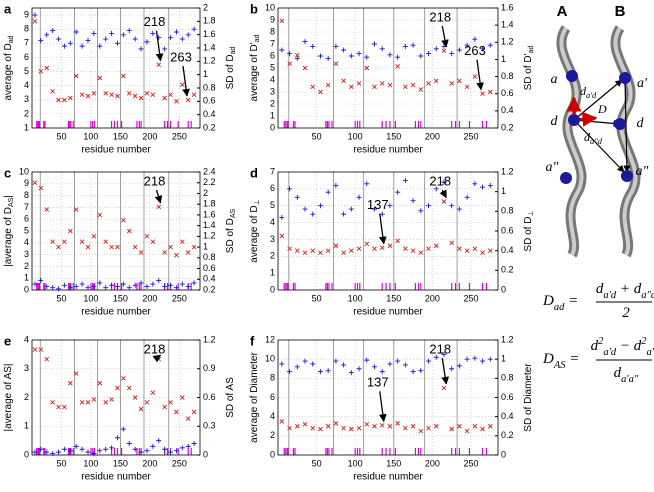  I want to click on text-part: SD of Diameter, so click(528, 397).